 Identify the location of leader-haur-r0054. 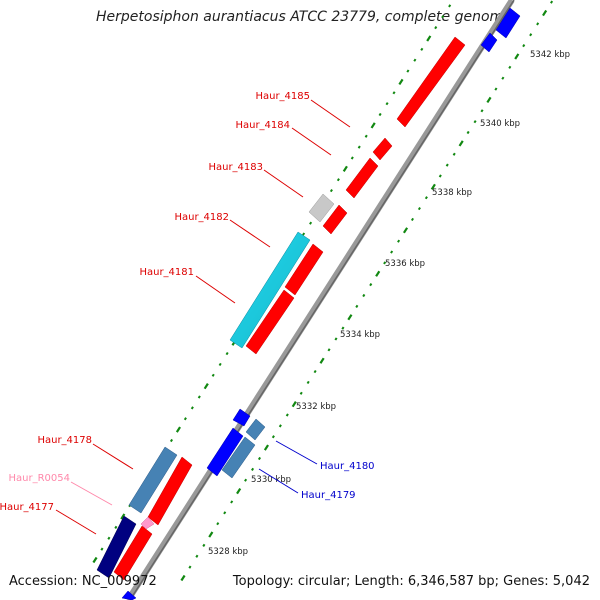
(91, 493).